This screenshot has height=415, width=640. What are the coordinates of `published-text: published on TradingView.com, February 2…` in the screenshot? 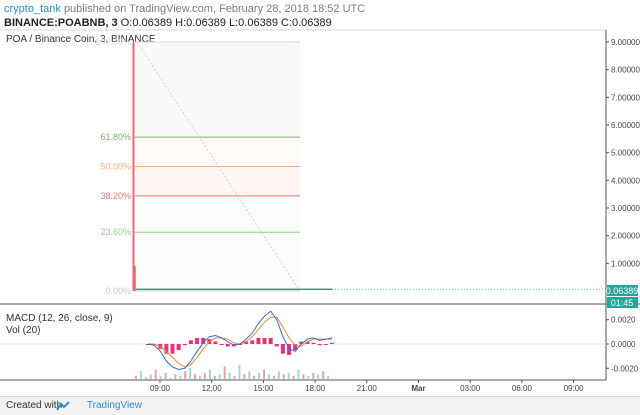 It's located at (214, 9).